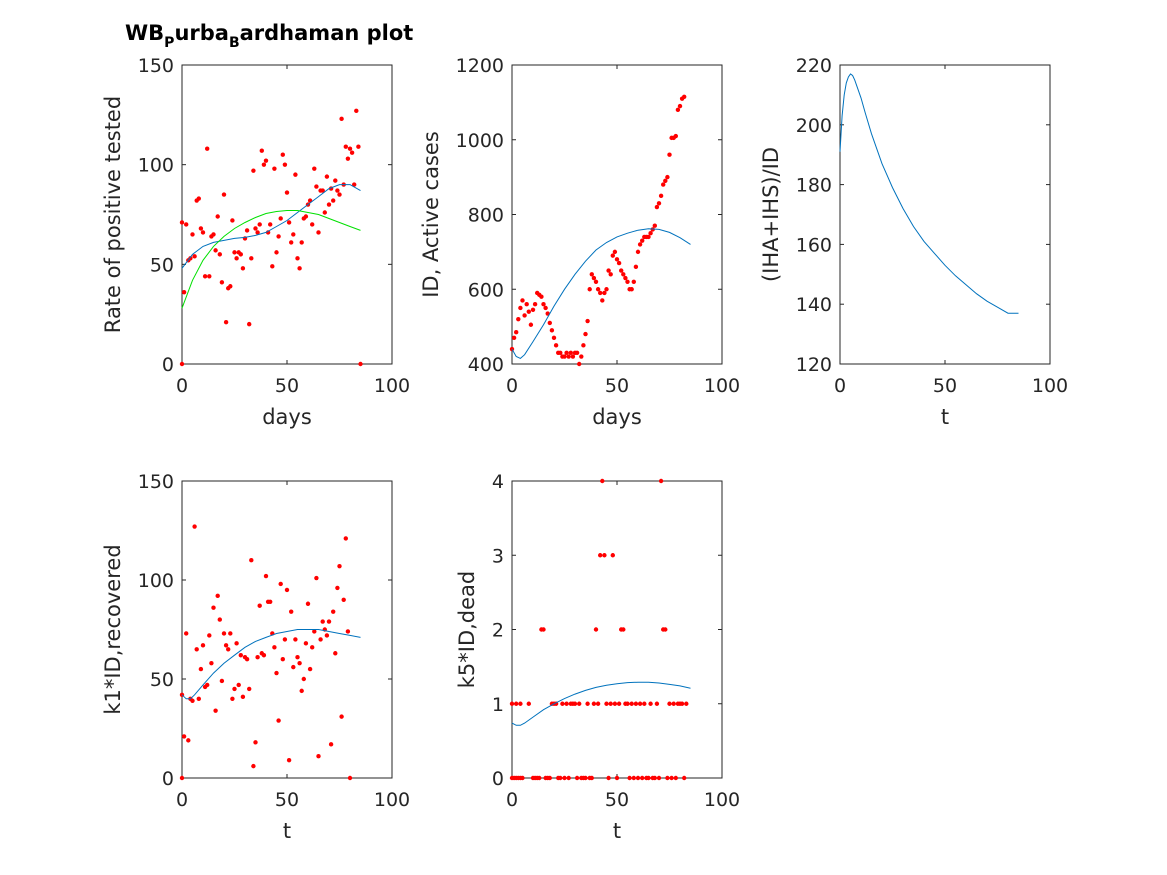 This screenshot has width=1167, height=875. What do you see at coordinates (498, 705) in the screenshot?
I see `y-tick-label: 1` at bounding box center [498, 705].